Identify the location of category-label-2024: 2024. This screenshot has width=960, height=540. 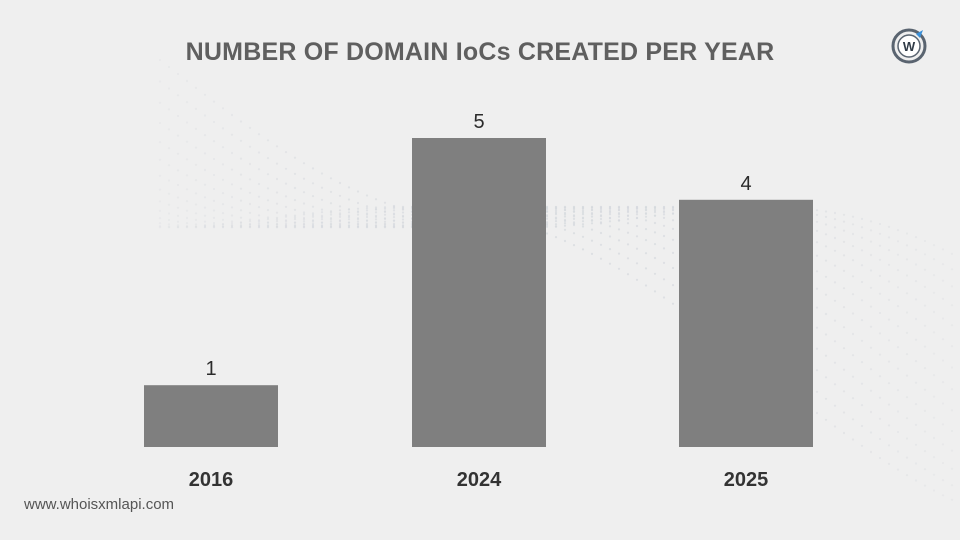
(479, 480).